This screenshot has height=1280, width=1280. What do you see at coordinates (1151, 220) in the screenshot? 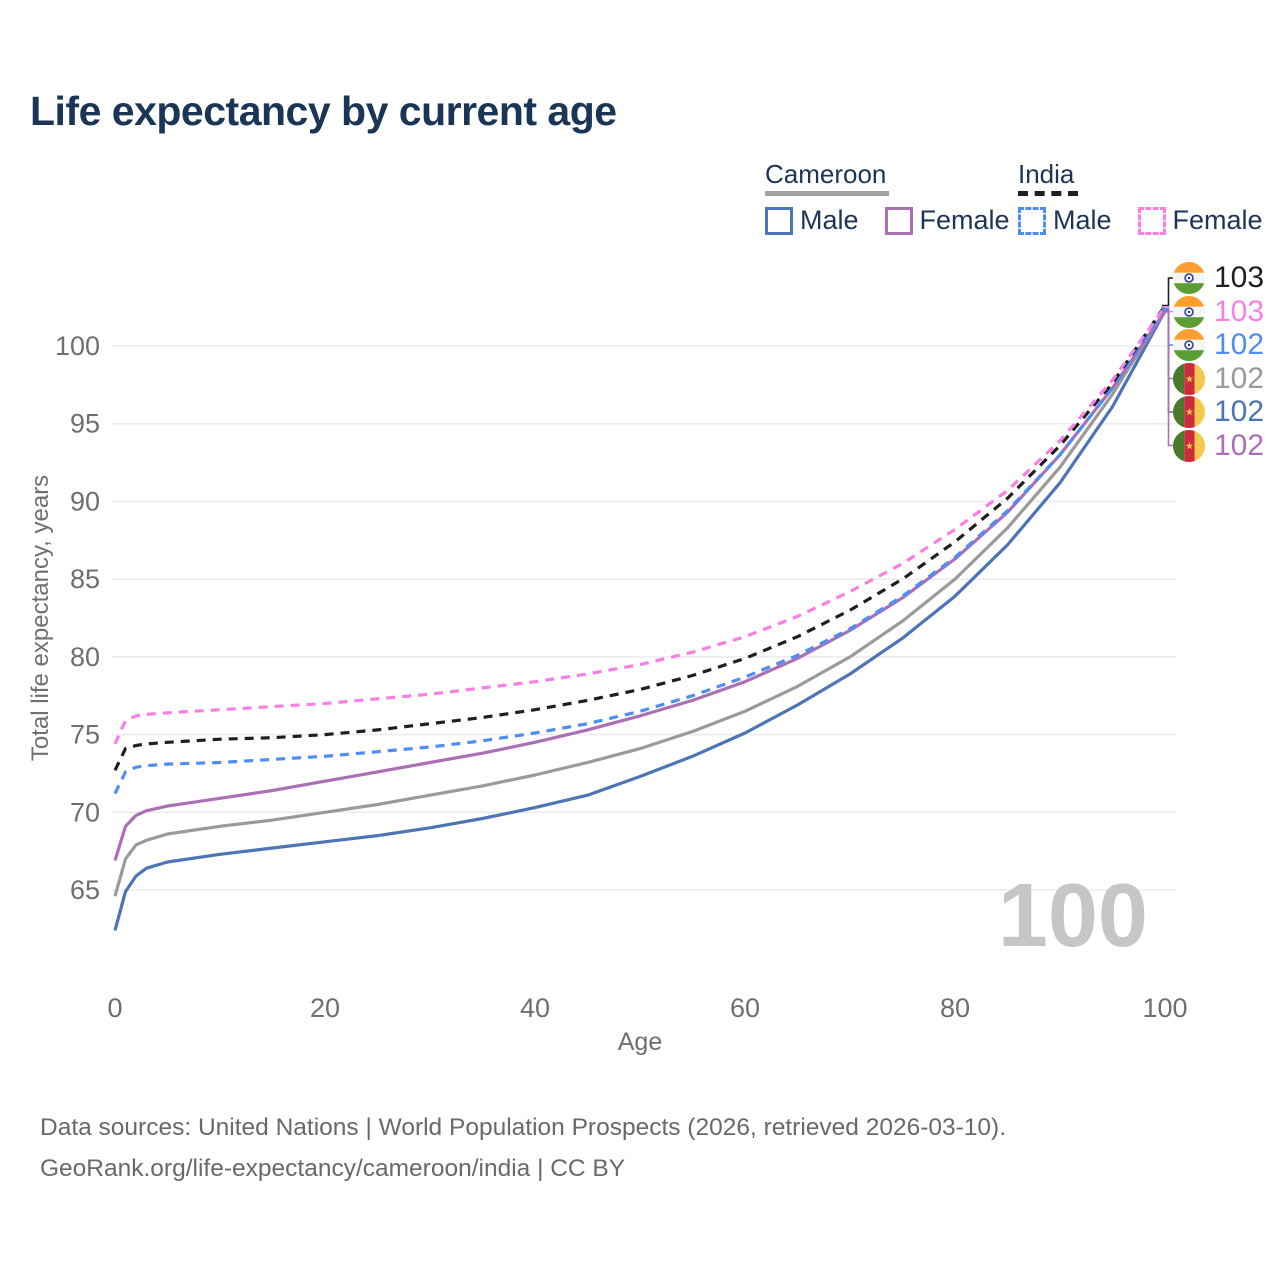
I see `india-female-swatch-icon` at bounding box center [1151, 220].